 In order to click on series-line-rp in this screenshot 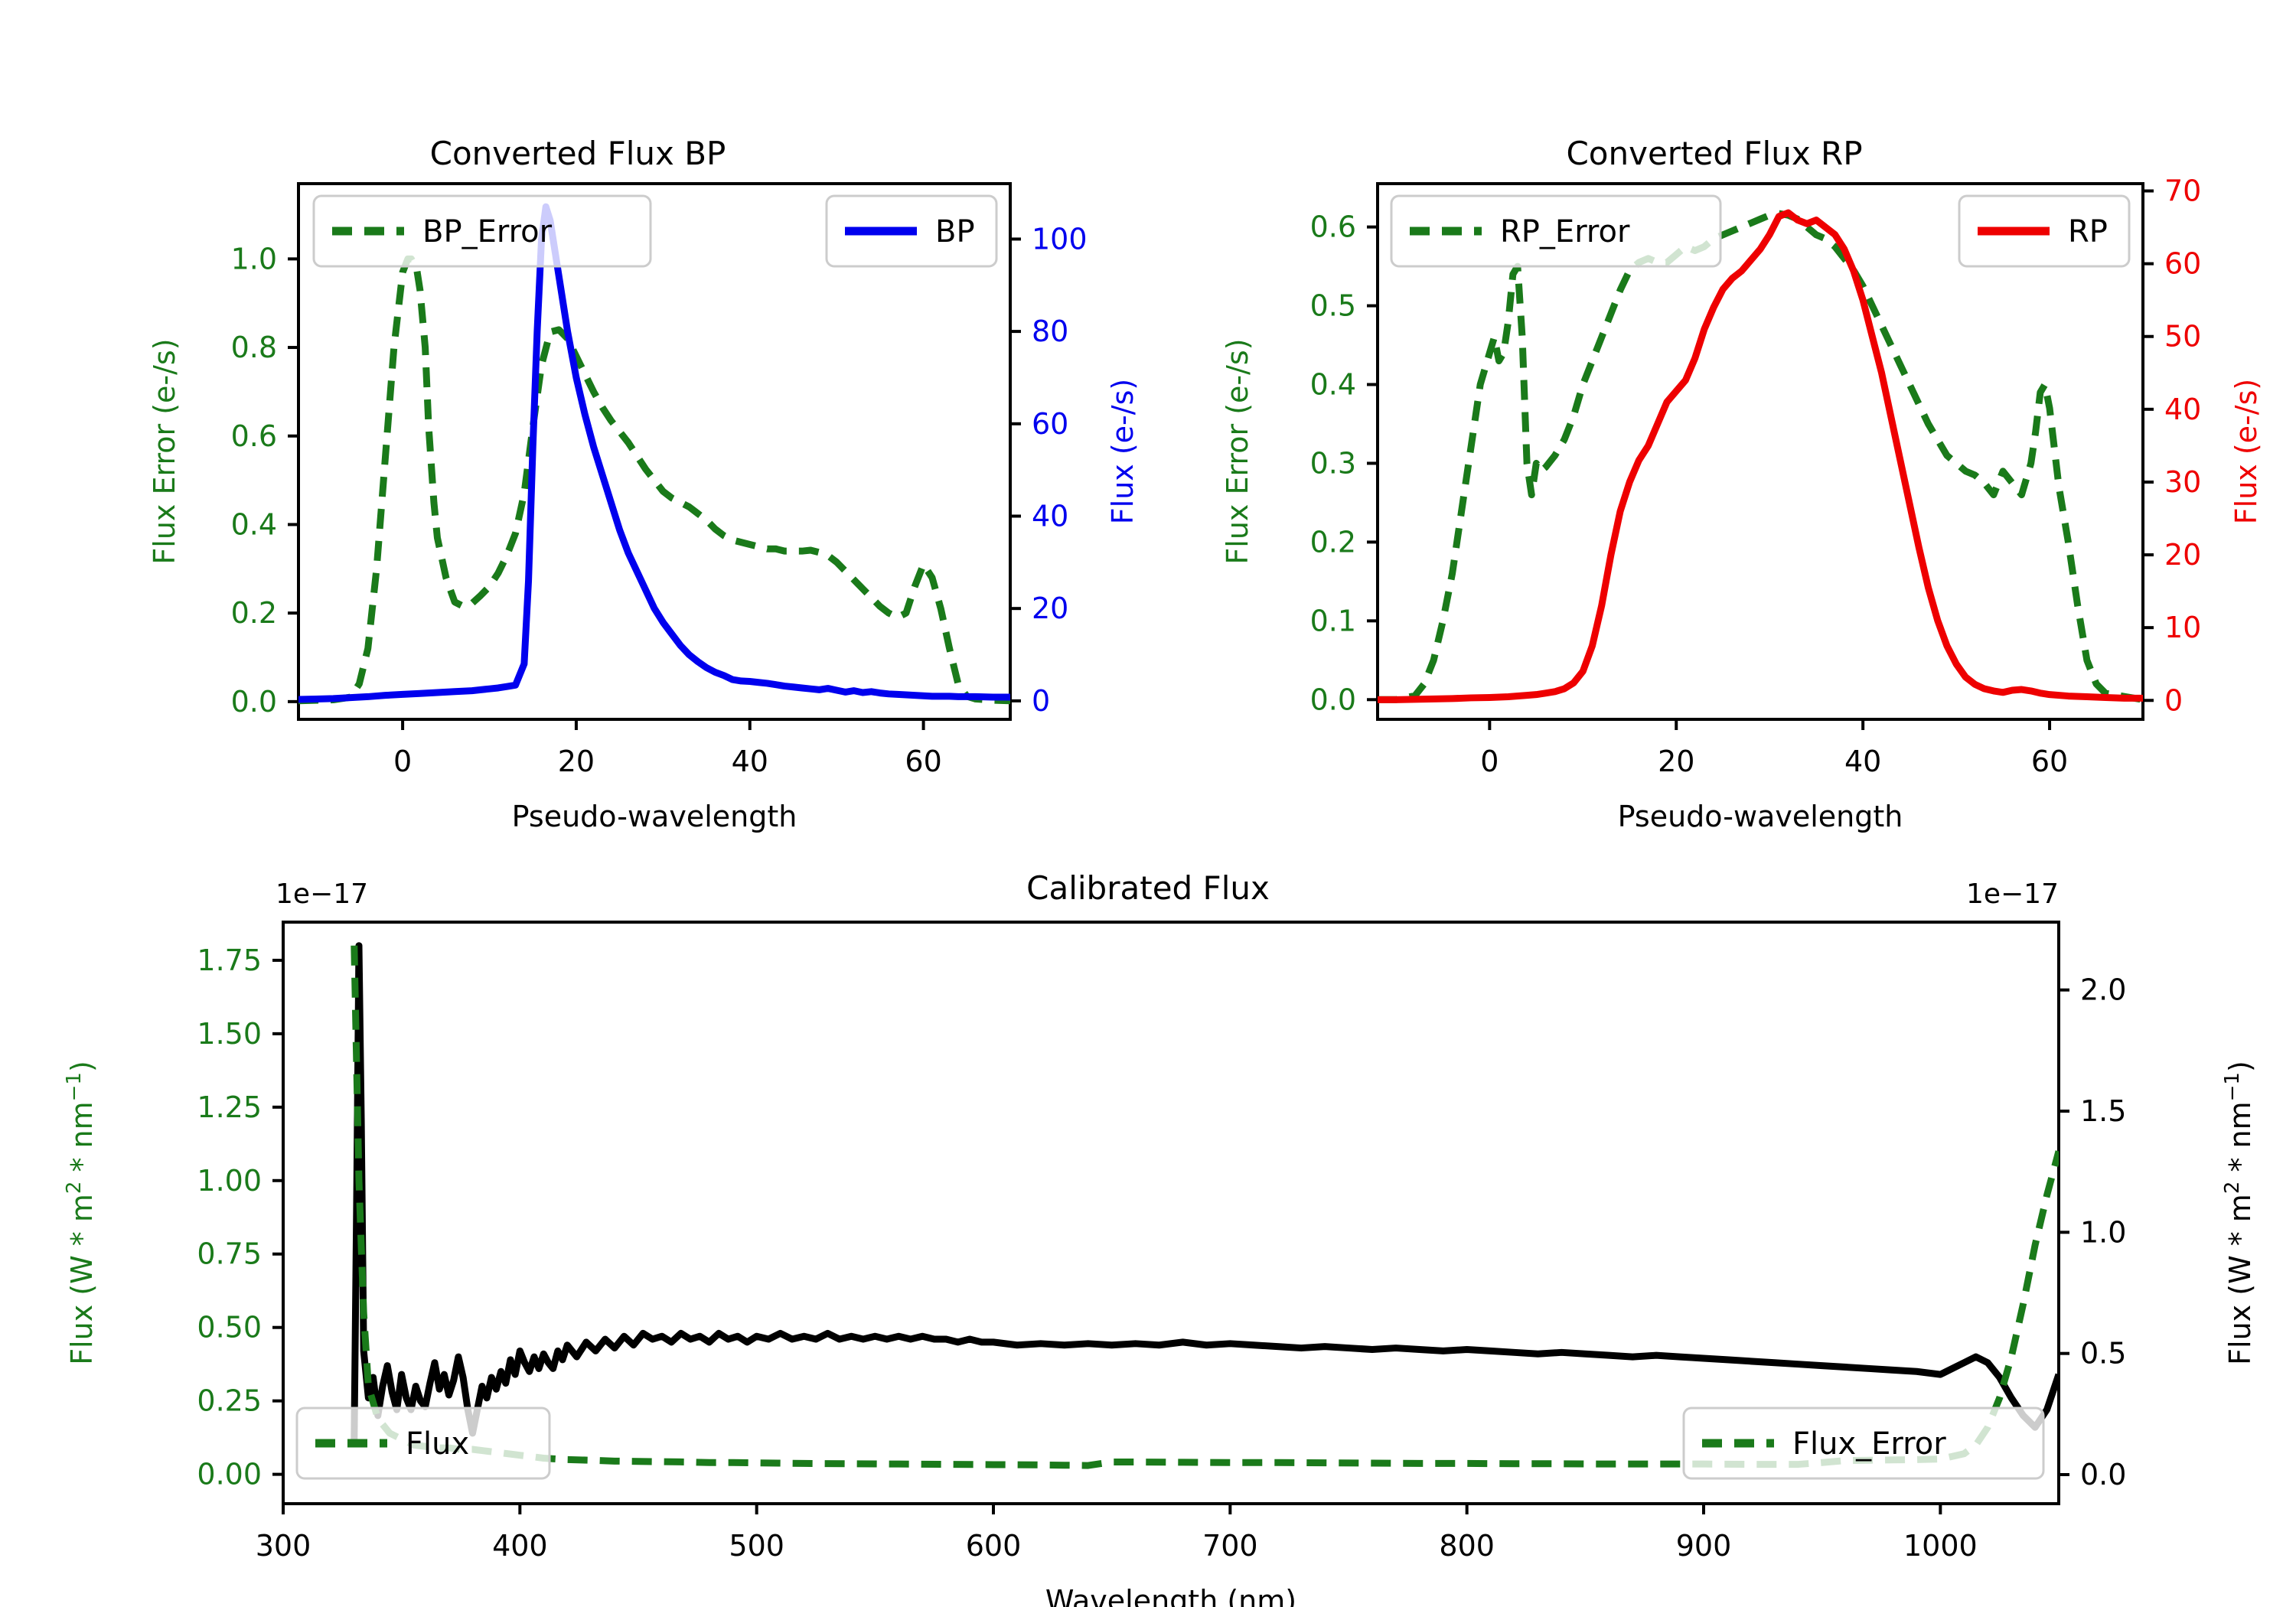, I will do `click(1760, 456)`.